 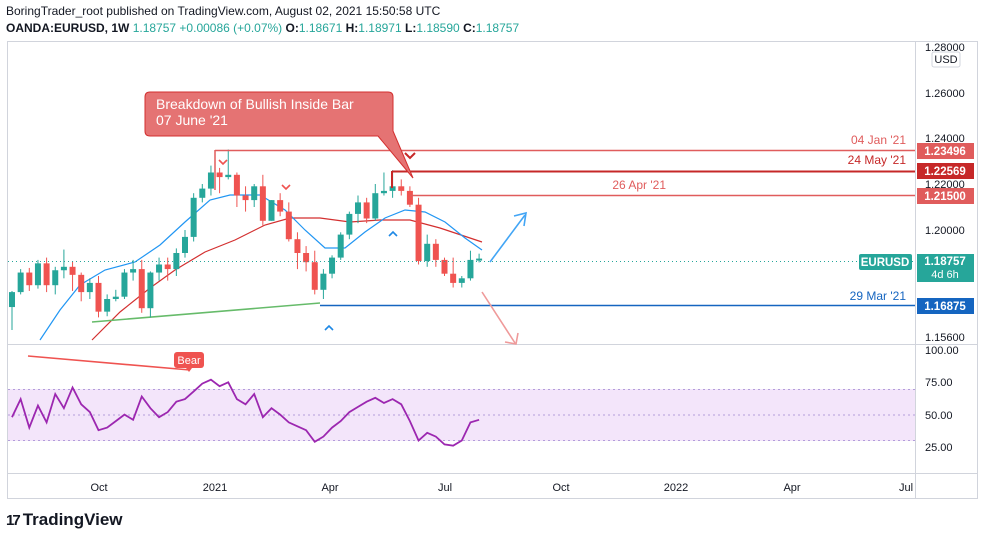 What do you see at coordinates (445, 488) in the screenshot?
I see `time-tick: Jul` at bounding box center [445, 488].